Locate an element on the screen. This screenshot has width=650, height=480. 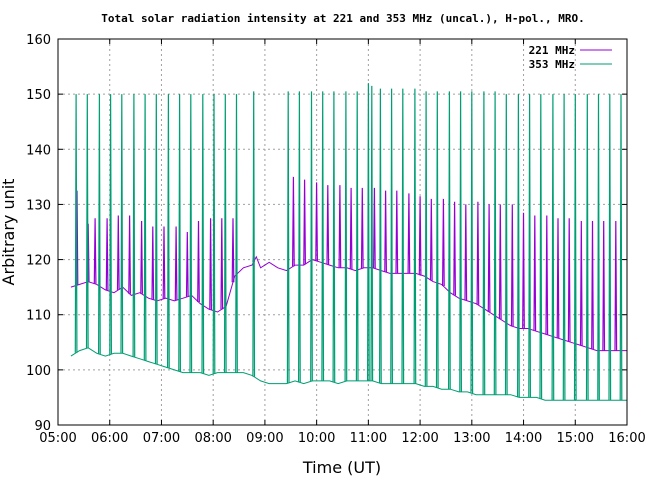
y-tick-label: 160 is located at coordinates (38, 40).